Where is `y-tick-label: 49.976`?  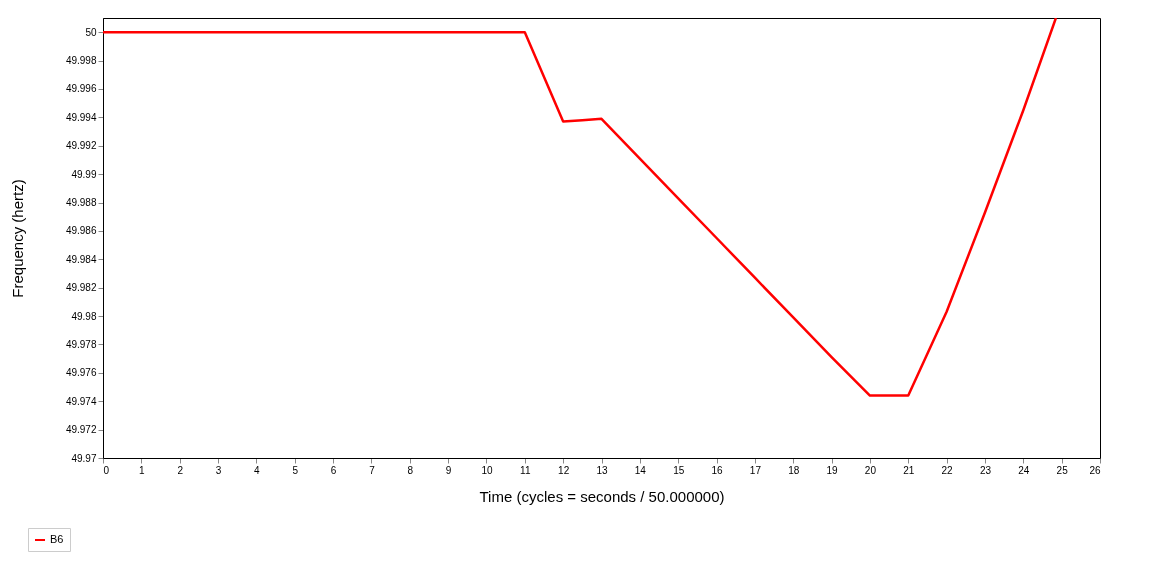 y-tick-label: 49.976 is located at coordinates (81, 373).